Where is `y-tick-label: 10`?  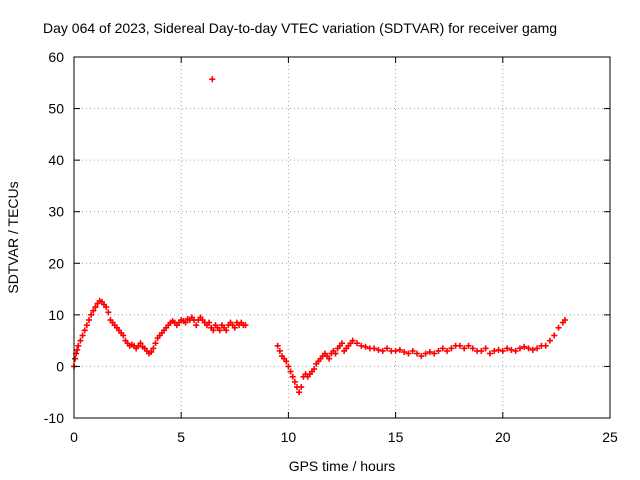
y-tick-label: 10 is located at coordinates (56, 315).